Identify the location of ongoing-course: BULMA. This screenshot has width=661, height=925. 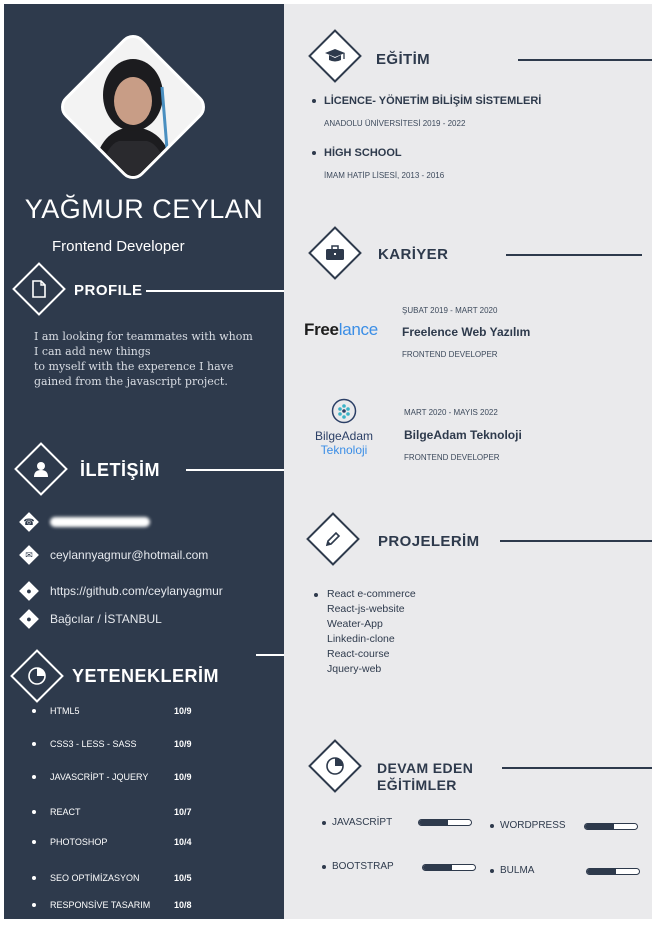
(512, 870).